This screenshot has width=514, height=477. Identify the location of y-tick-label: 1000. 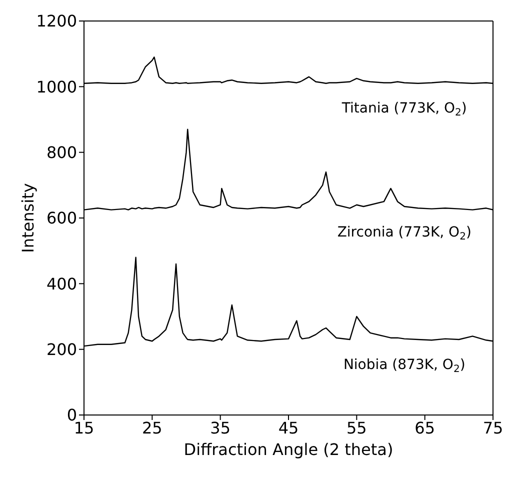
(56, 86).